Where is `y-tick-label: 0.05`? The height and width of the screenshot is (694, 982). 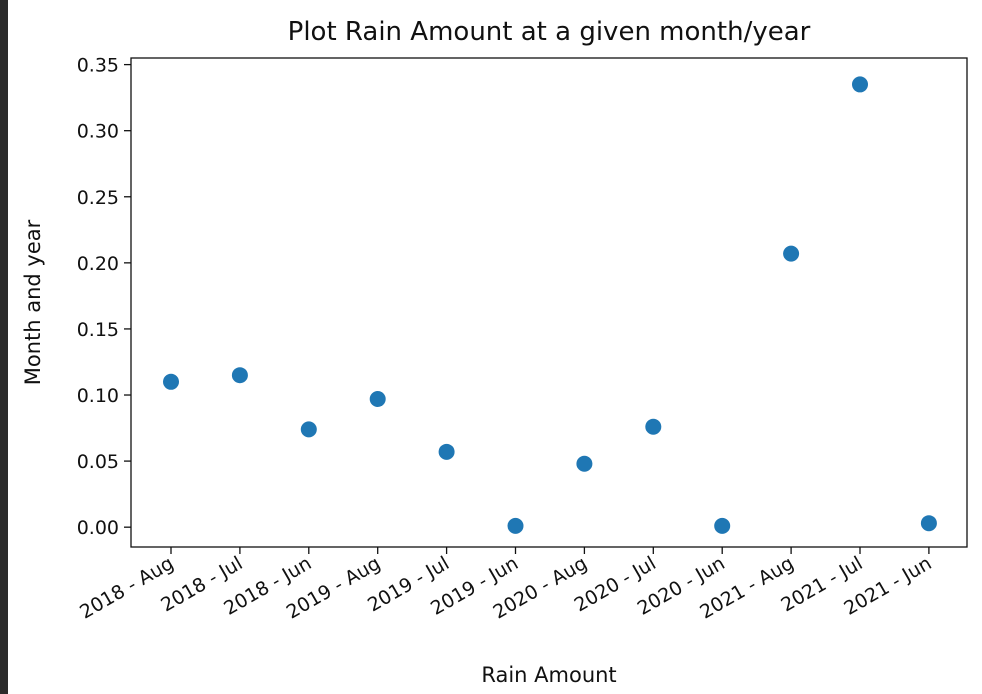
y-tick-label: 0.05 is located at coordinates (98, 462).